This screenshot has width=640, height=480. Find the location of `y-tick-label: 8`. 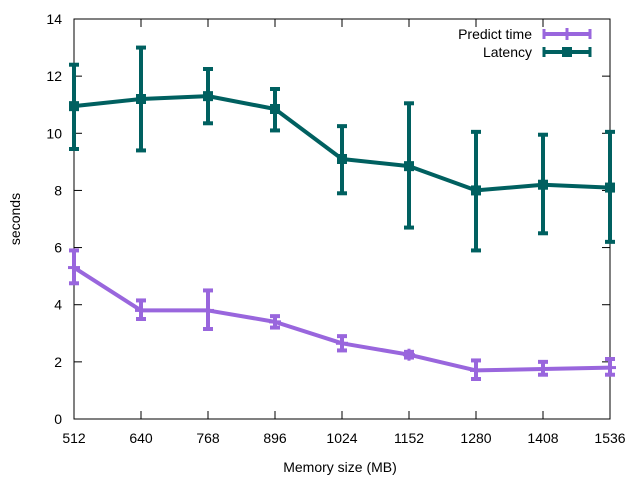

y-tick-label: 8 is located at coordinates (58, 190).